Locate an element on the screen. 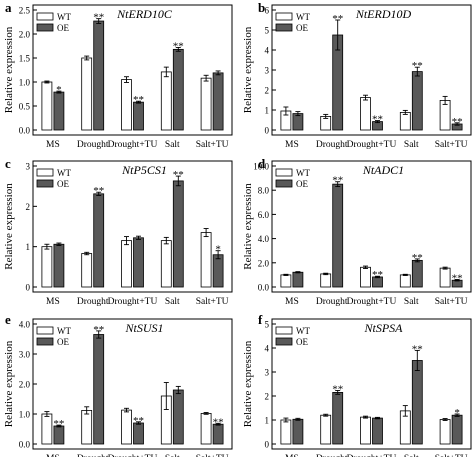 The height and width of the screenshot is (462, 474). panel-title: NtSPSA is located at coordinates (384, 328).